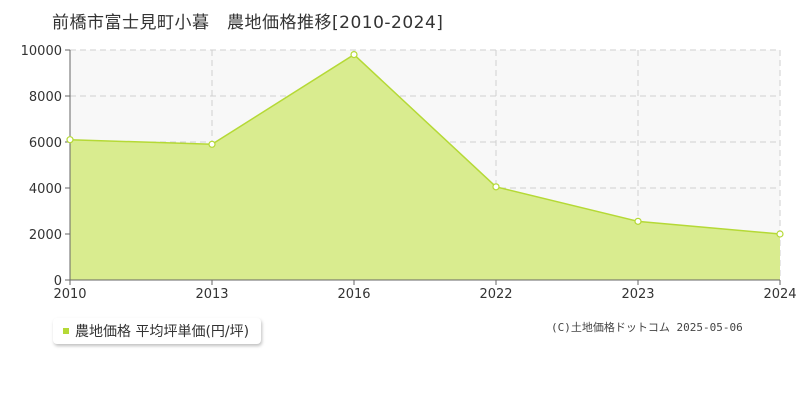  I want to click on legend: 農地価格 平均坪単価(円/坪), so click(157, 331).